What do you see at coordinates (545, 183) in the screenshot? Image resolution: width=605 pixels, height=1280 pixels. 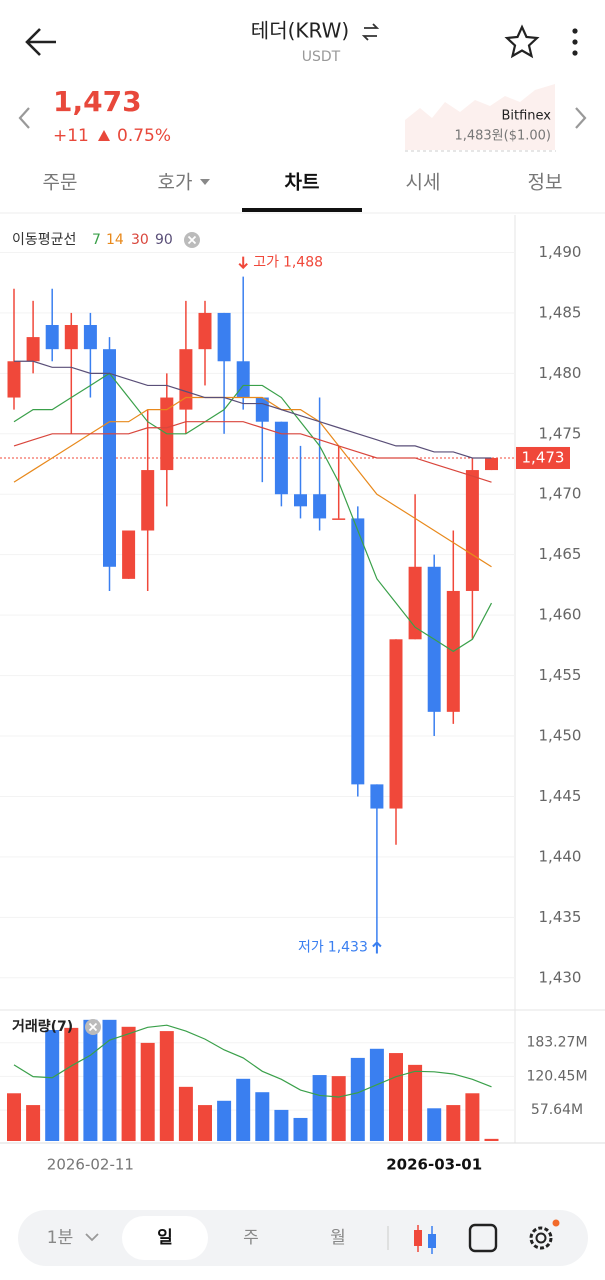 I see `tab: 정보` at bounding box center [545, 183].